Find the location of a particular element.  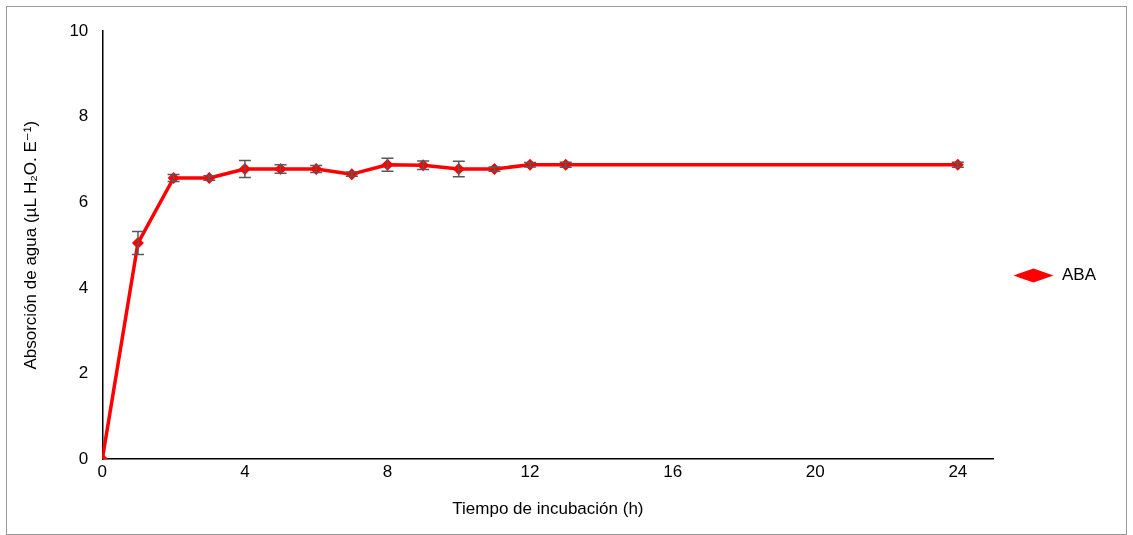

x-tick-label: 8 is located at coordinates (387, 472).